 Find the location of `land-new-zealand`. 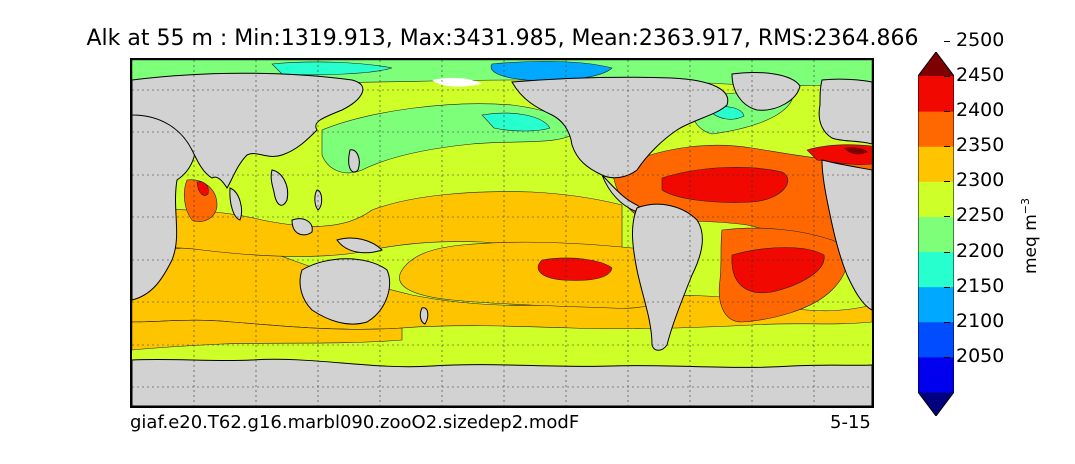

land-new-zealand is located at coordinates (424, 316).